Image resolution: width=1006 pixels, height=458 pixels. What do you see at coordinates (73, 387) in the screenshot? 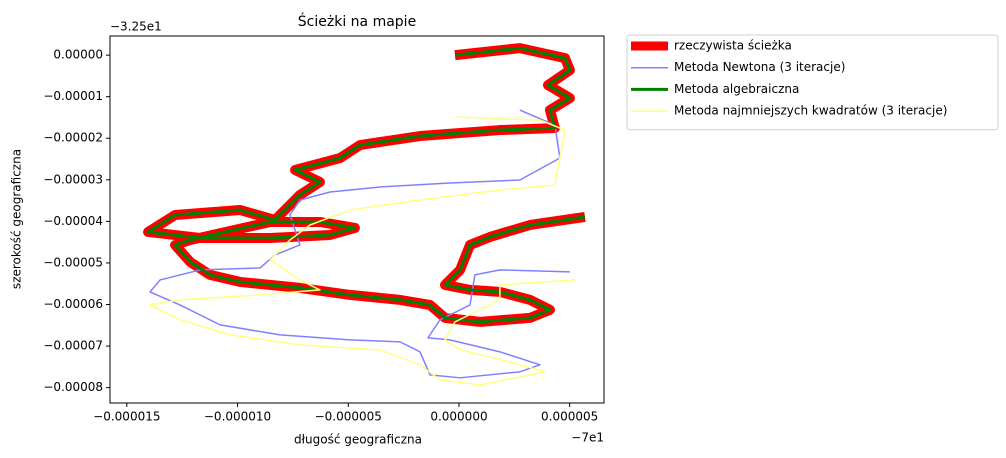
I see `y-tick-label: −0.00008` at bounding box center [73, 387].